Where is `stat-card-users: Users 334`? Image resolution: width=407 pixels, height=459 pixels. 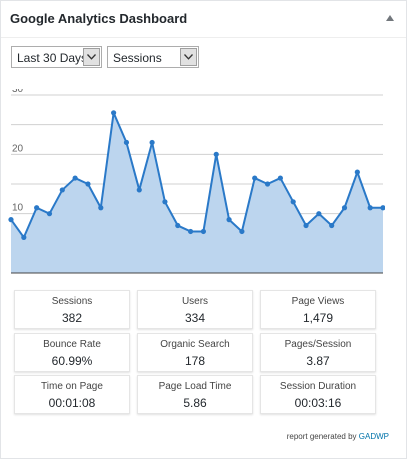 stat-card-users: Users 334 is located at coordinates (195, 309).